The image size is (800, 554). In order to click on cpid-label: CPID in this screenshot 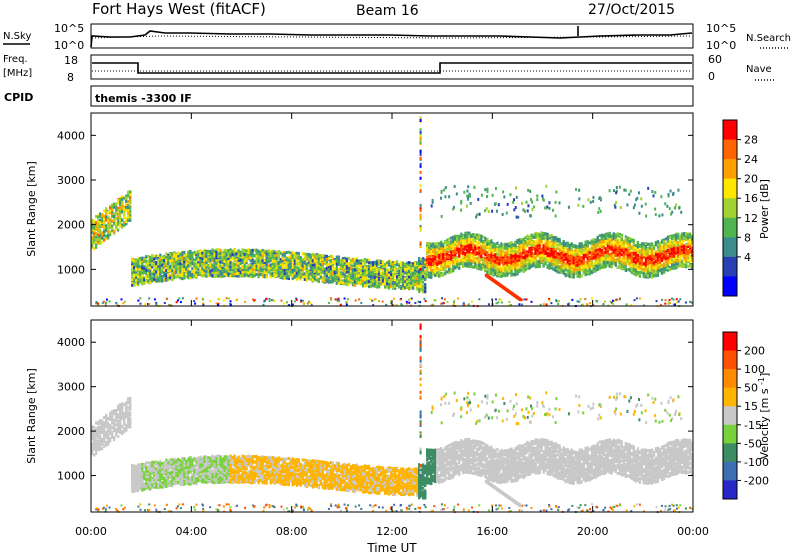, I will do `click(18, 97)`.